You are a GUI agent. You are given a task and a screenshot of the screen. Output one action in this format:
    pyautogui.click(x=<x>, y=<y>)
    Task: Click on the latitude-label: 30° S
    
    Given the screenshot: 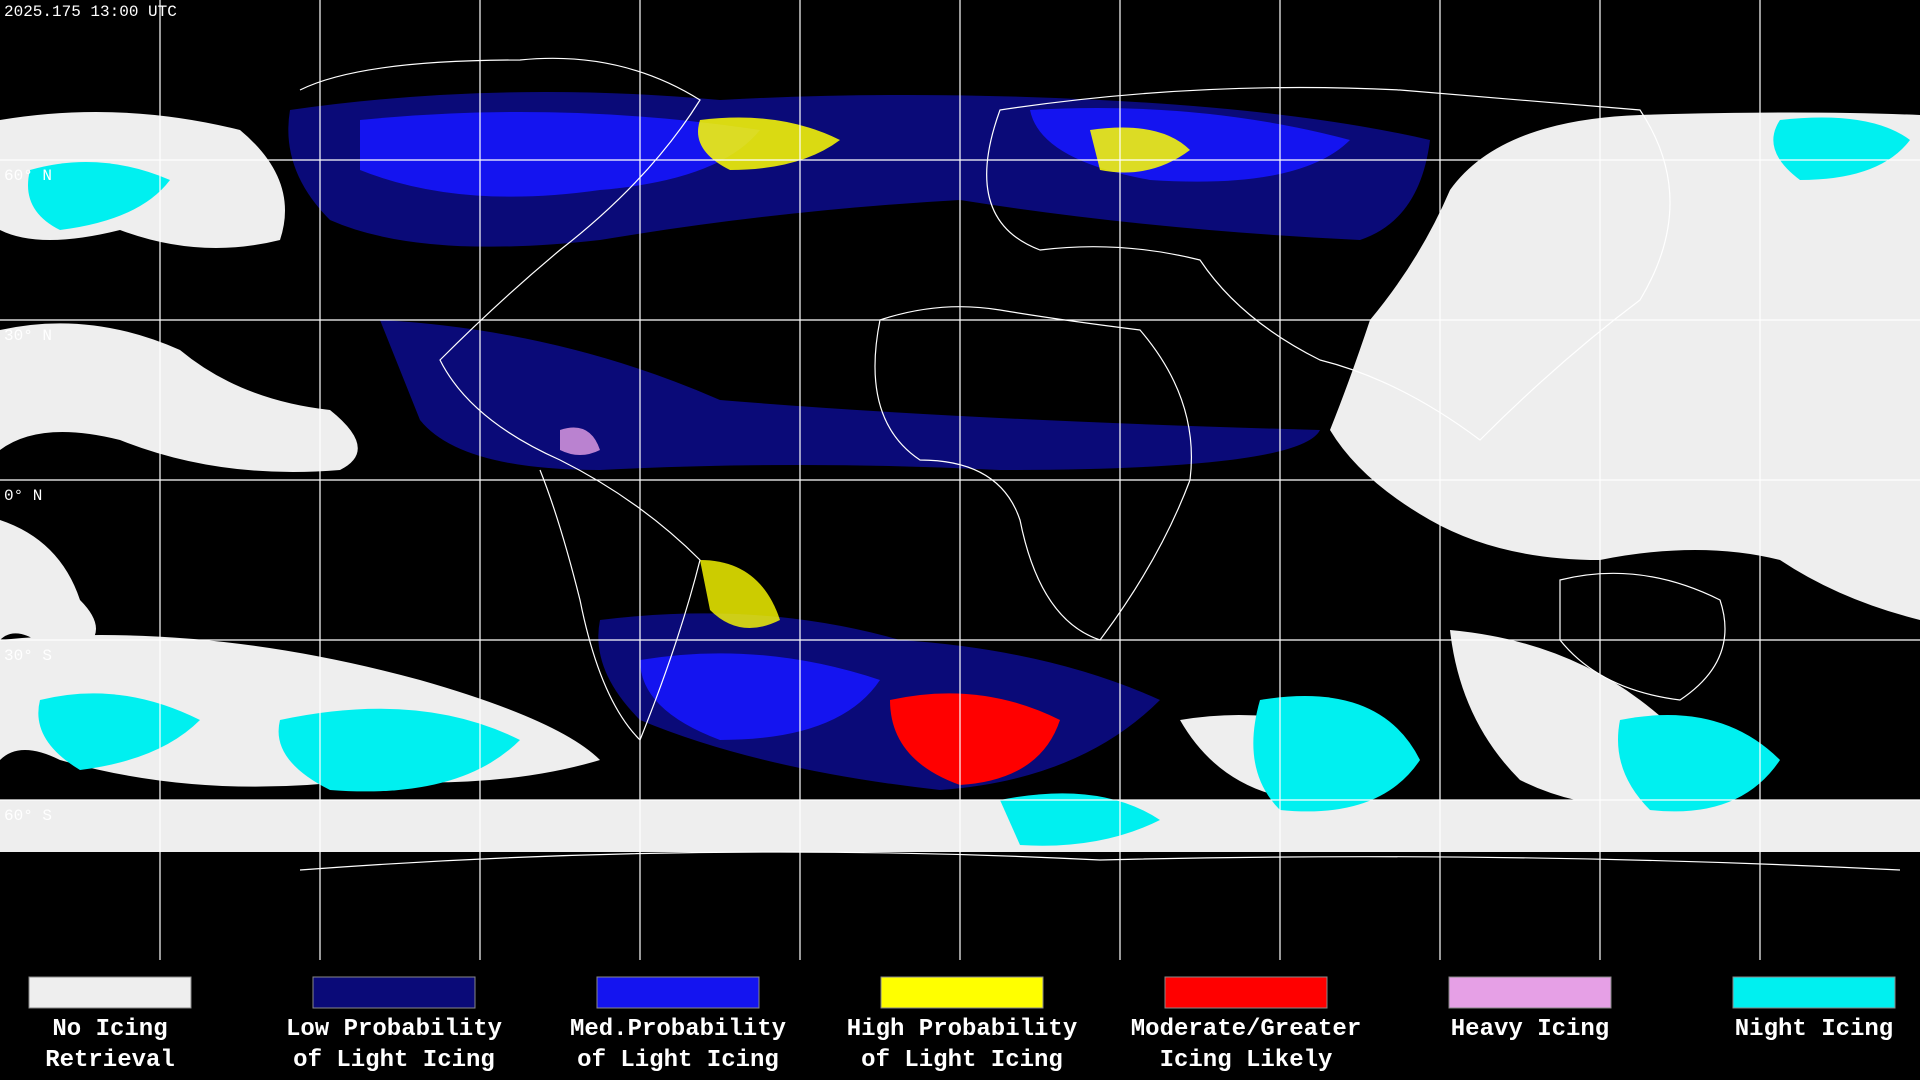 What is the action you would take?
    pyautogui.click(x=28, y=656)
    